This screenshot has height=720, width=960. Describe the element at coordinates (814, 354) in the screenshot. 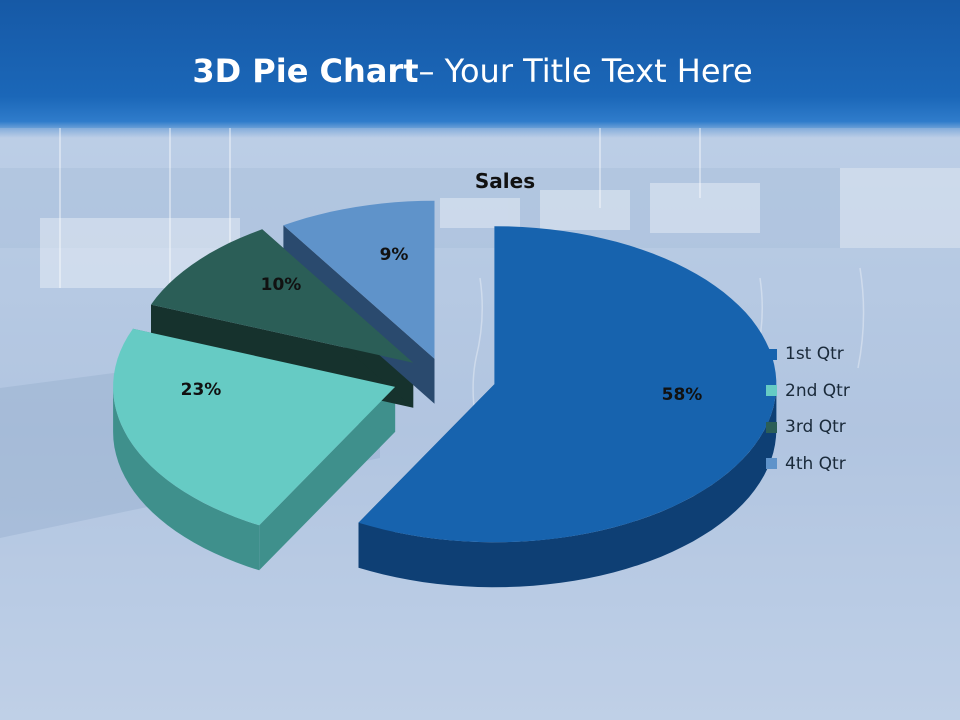

I see `legend-label: 1st Qtr` at that location.